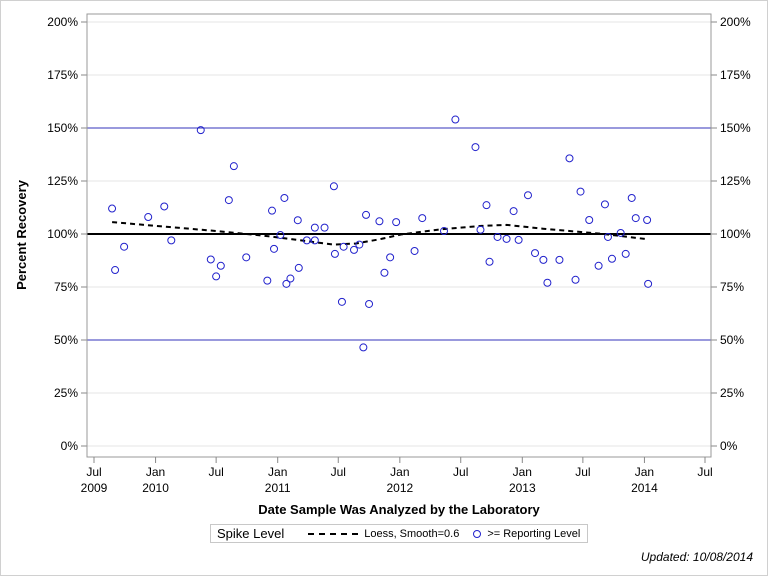 This screenshot has height=576, width=768. I want to click on updated-note: Updated: 10/08/2014, so click(696, 557).